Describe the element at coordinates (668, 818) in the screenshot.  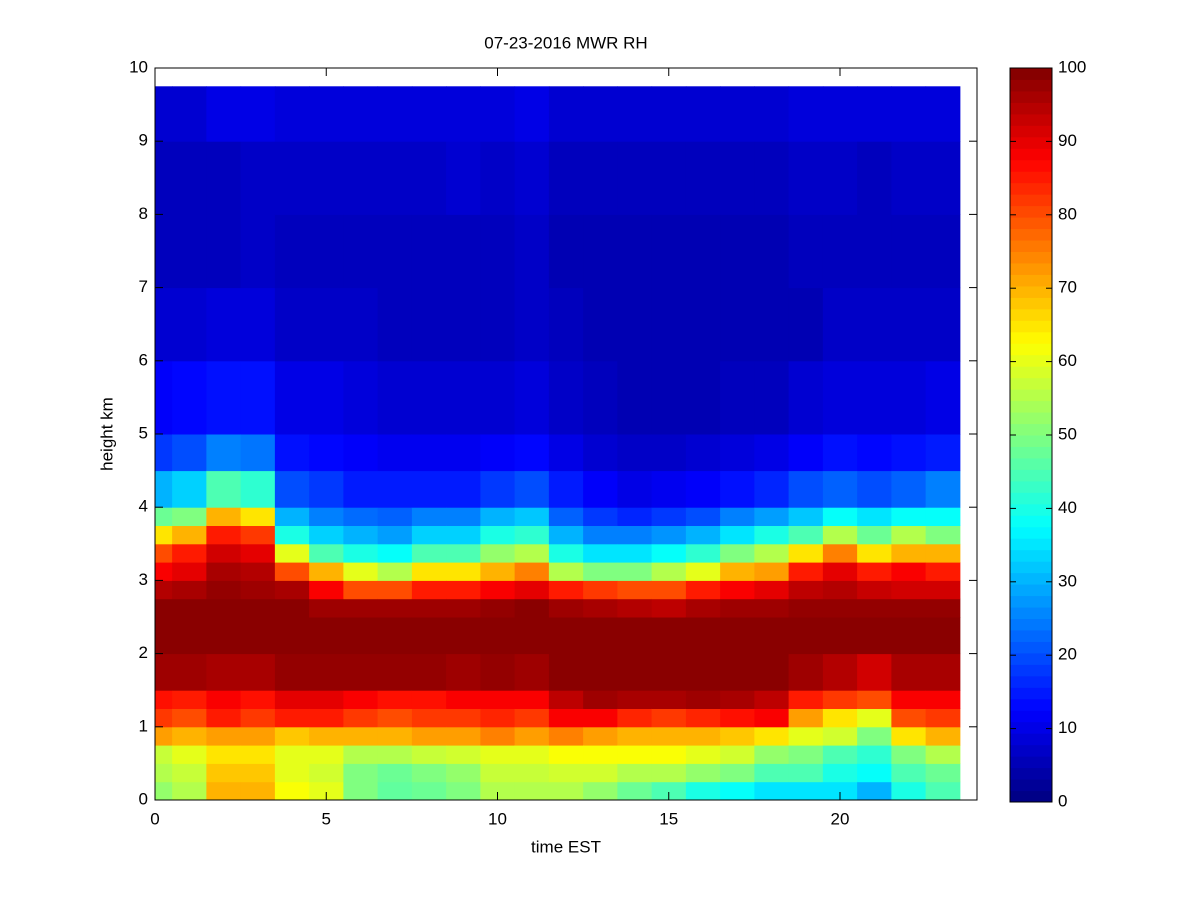
I see `x-tick-label: 15` at that location.